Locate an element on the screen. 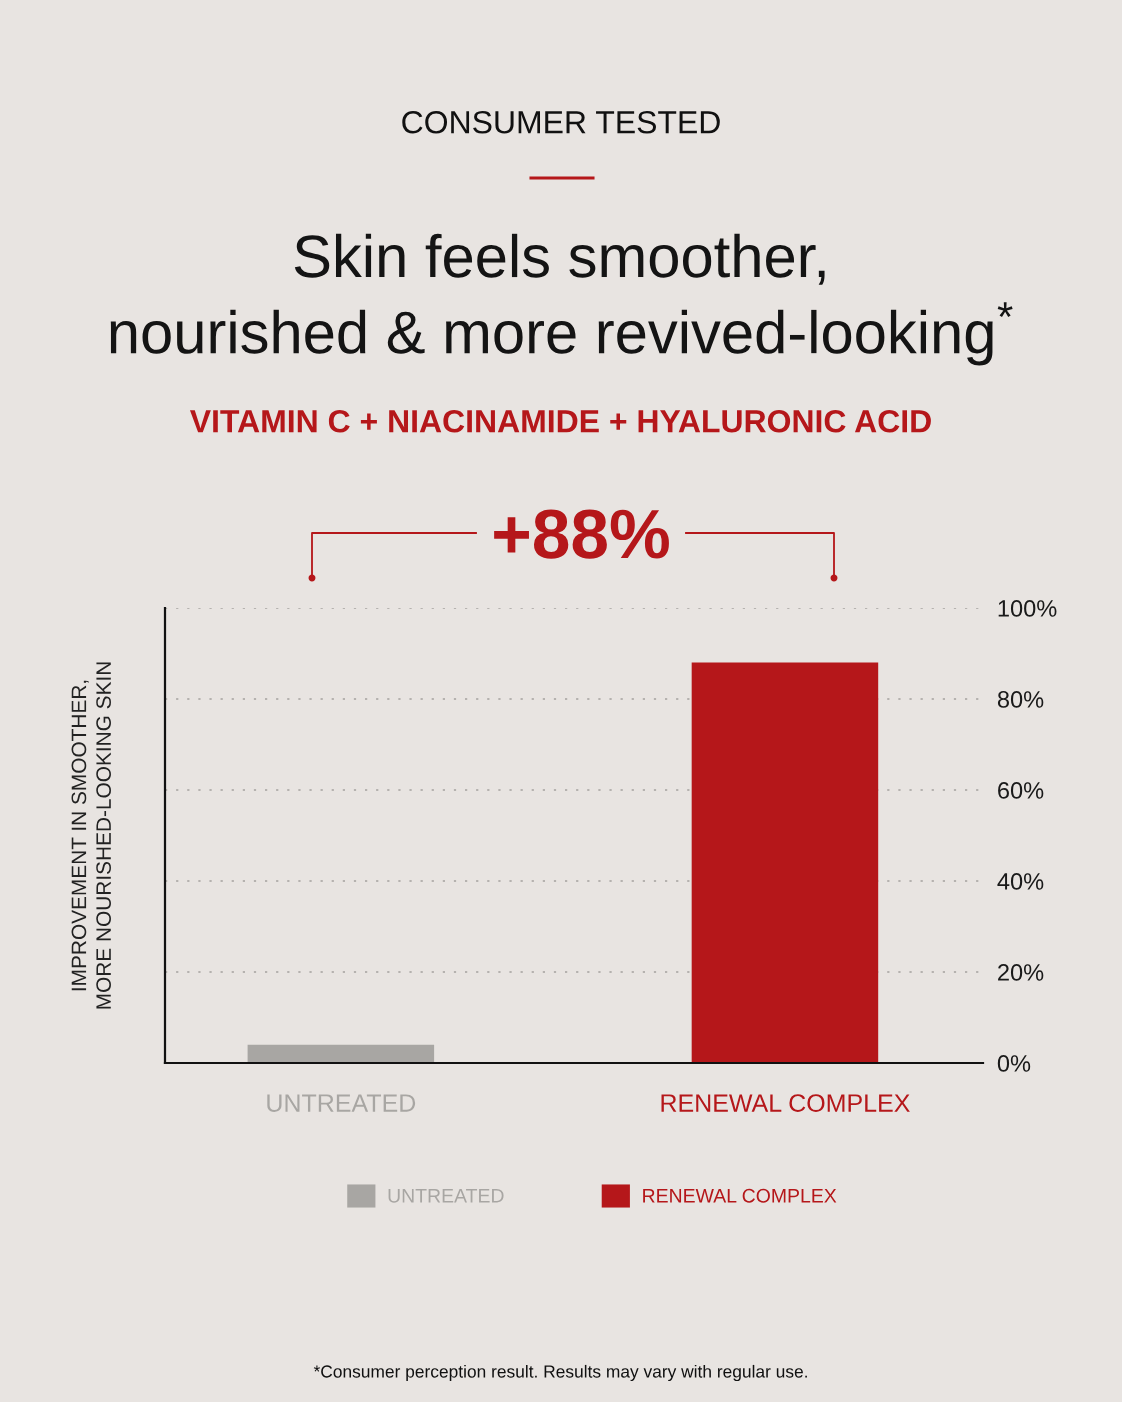  y-tick-label: 100% is located at coordinates (1027, 608).